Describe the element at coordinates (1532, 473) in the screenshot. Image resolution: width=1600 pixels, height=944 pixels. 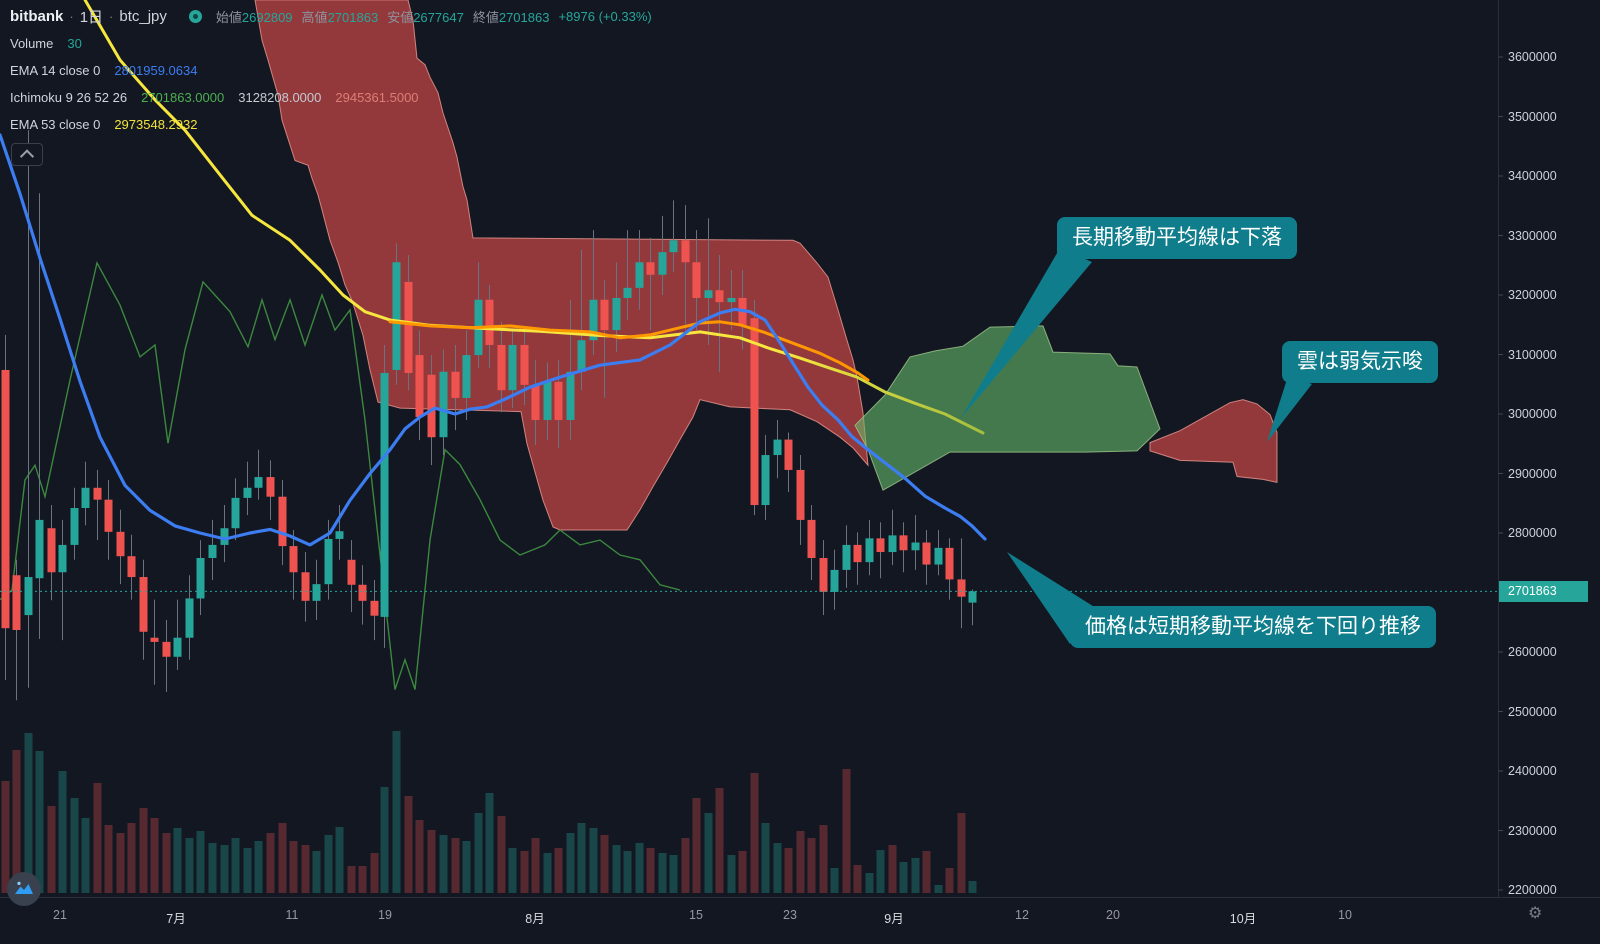
I see `price-axis-label: 2900000` at that location.